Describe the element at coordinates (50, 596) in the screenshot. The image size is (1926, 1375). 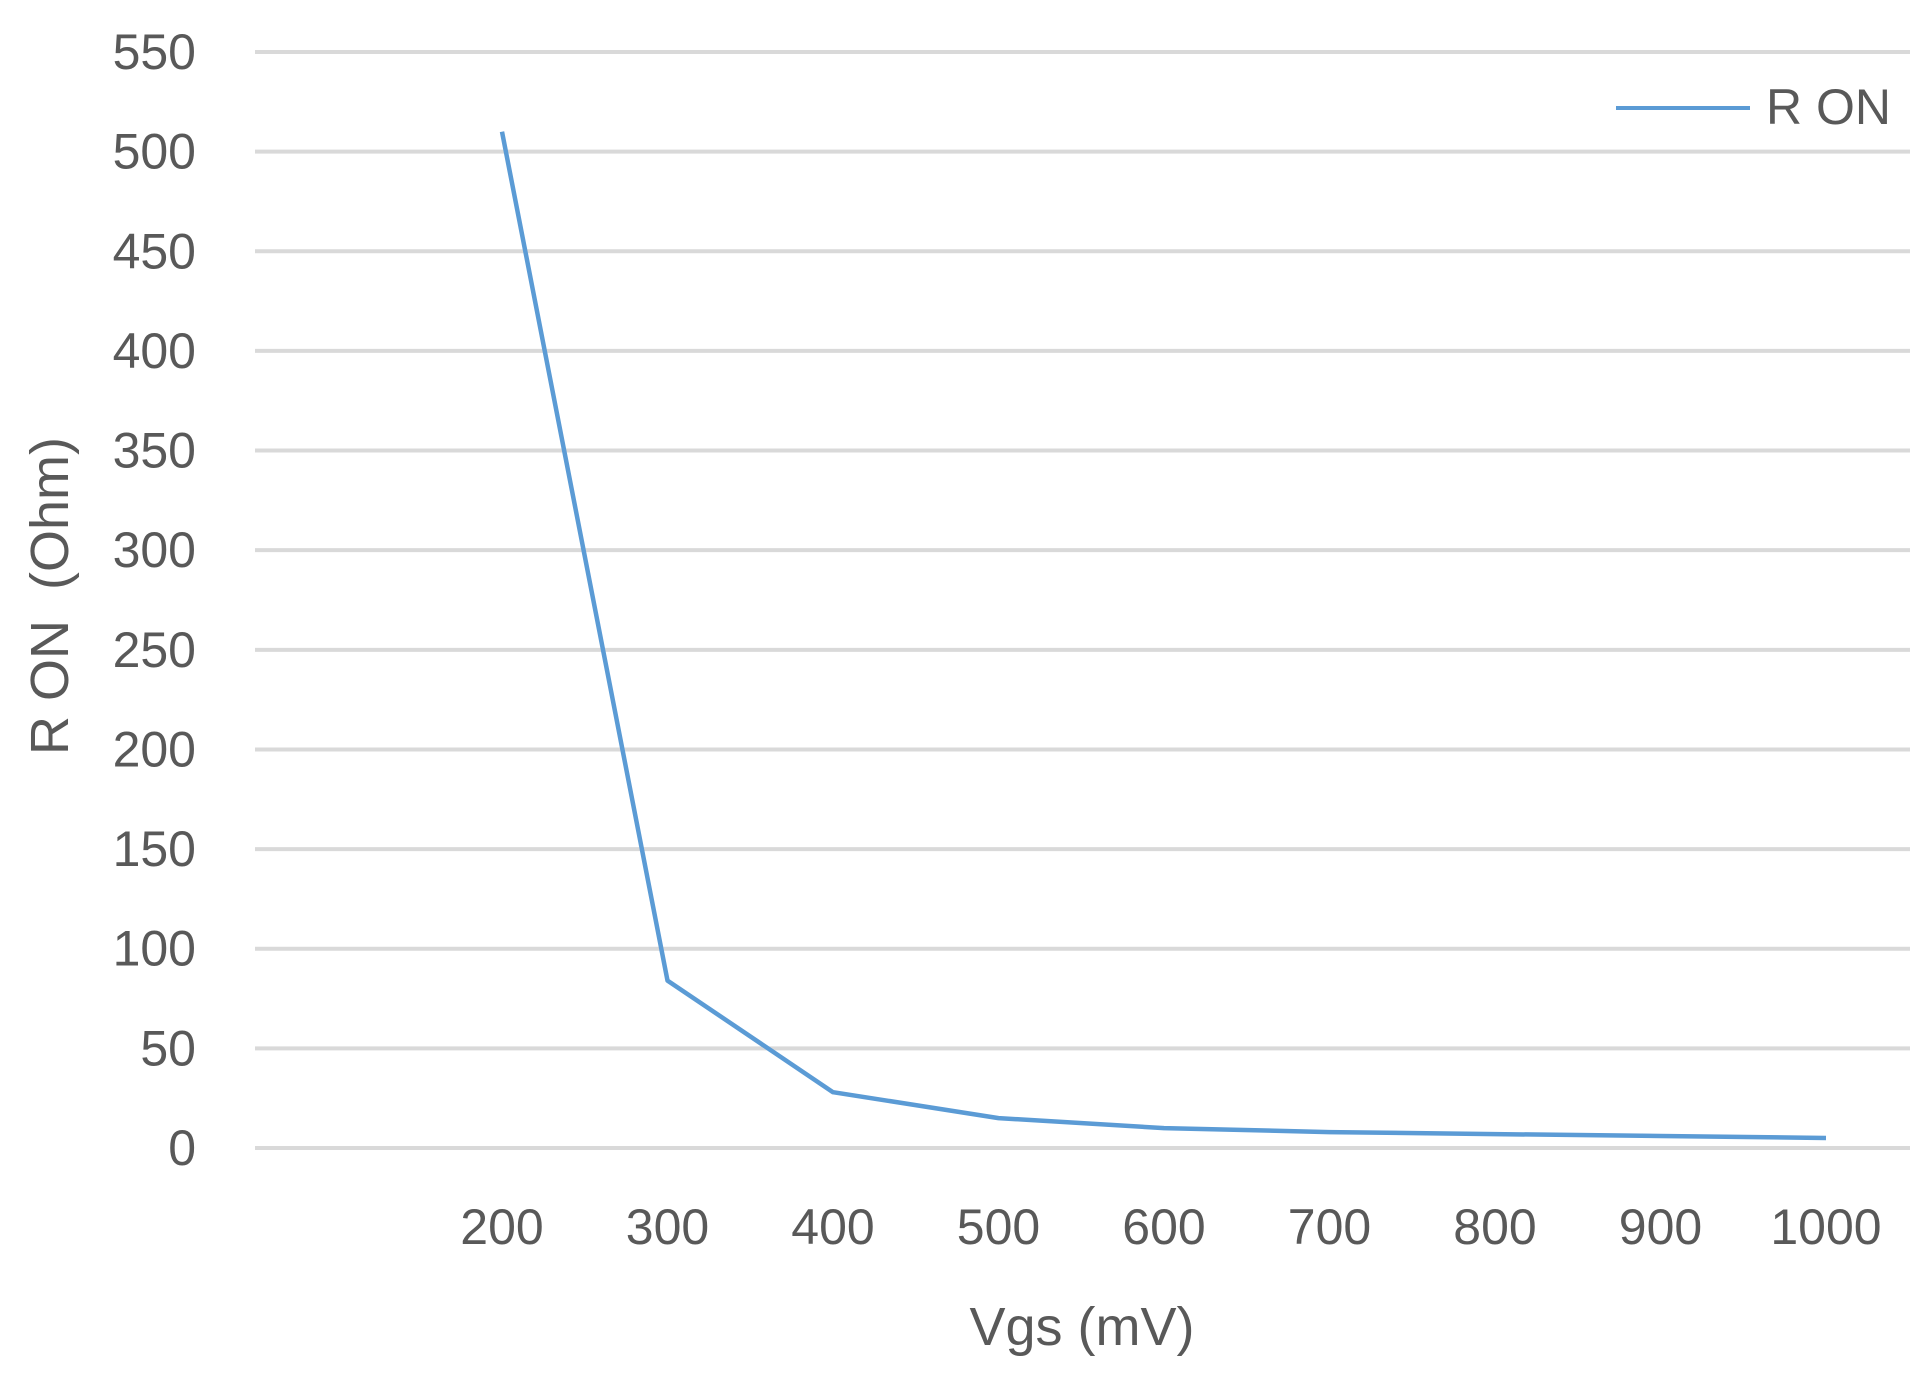
I see `y-axis-title: R ON (Ohm)` at that location.